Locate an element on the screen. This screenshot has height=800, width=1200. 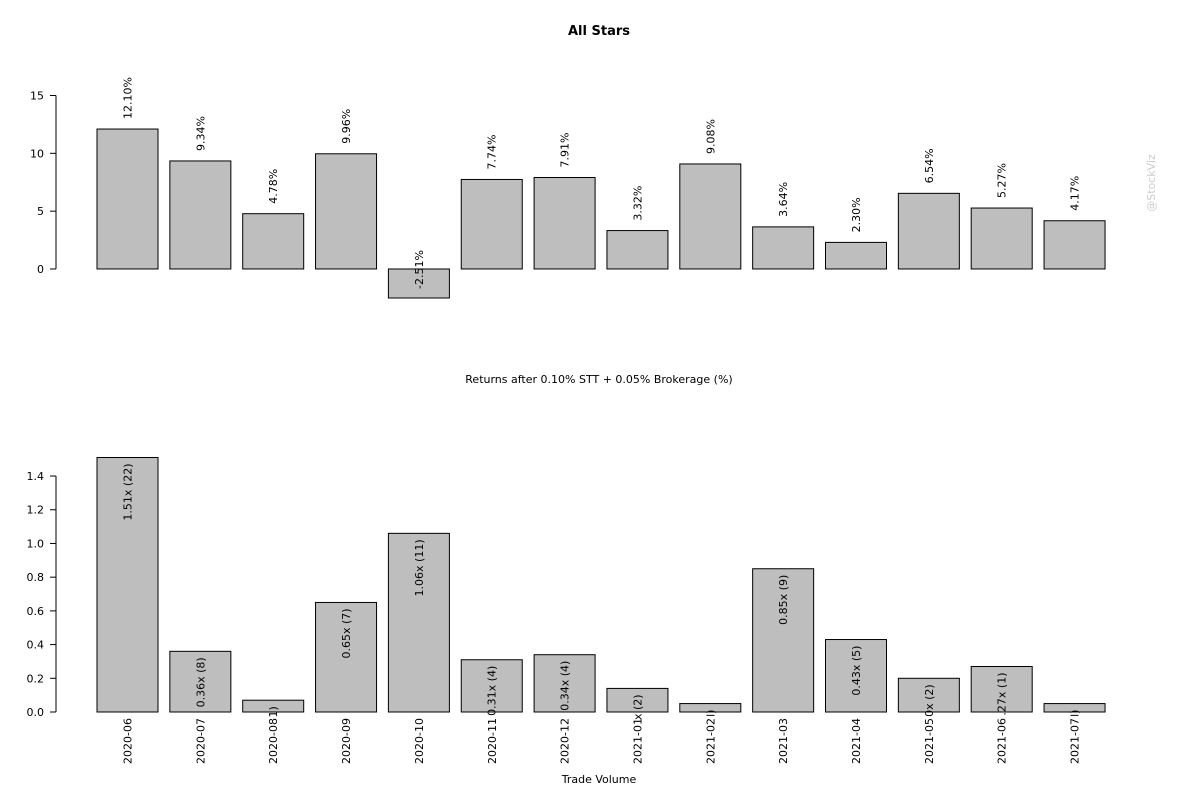
data-label: 12.10% is located at coordinates (128, 98).